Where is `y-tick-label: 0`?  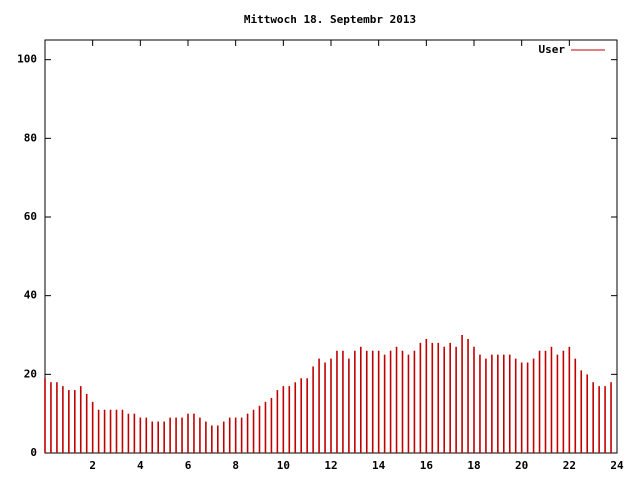 y-tick-label: 0 is located at coordinates (33, 452).